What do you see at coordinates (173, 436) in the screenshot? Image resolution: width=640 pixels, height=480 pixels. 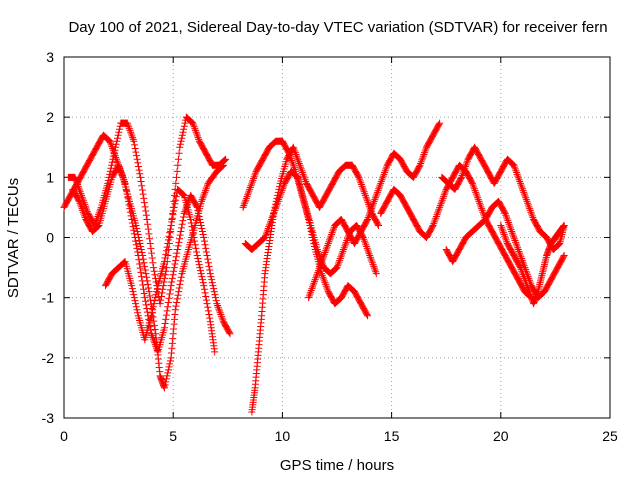 I see `x-tick-label: 5` at bounding box center [173, 436].